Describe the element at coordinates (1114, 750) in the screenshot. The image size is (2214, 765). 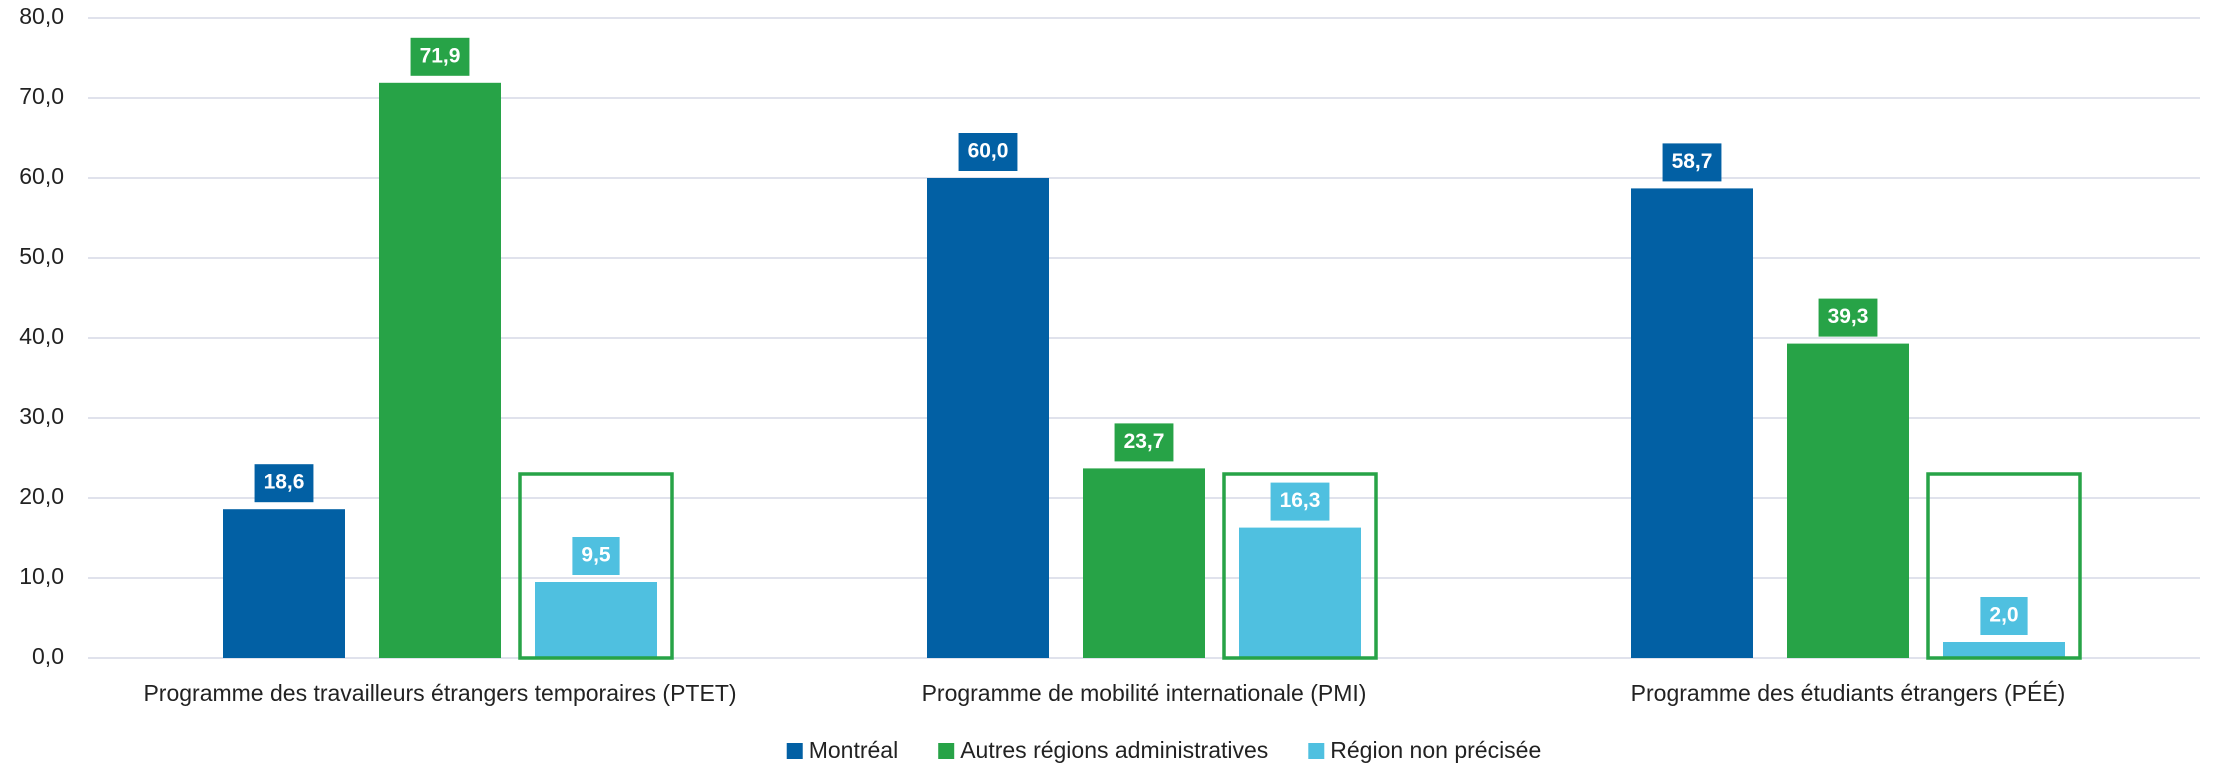
I see `legend-label: Autres régions administratives` at that location.